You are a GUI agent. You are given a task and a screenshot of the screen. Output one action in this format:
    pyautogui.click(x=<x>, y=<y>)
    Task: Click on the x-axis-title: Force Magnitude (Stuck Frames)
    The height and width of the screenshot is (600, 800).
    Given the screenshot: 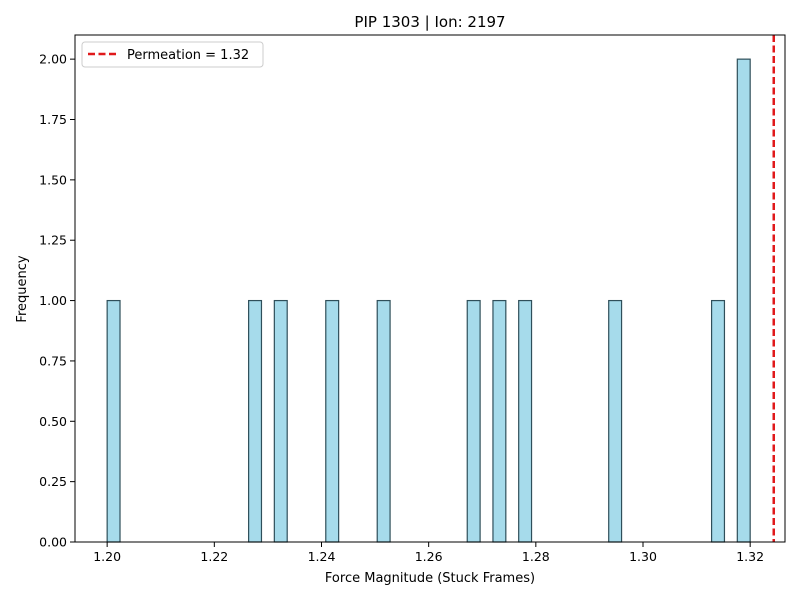 What is the action you would take?
    pyautogui.click(x=430, y=578)
    